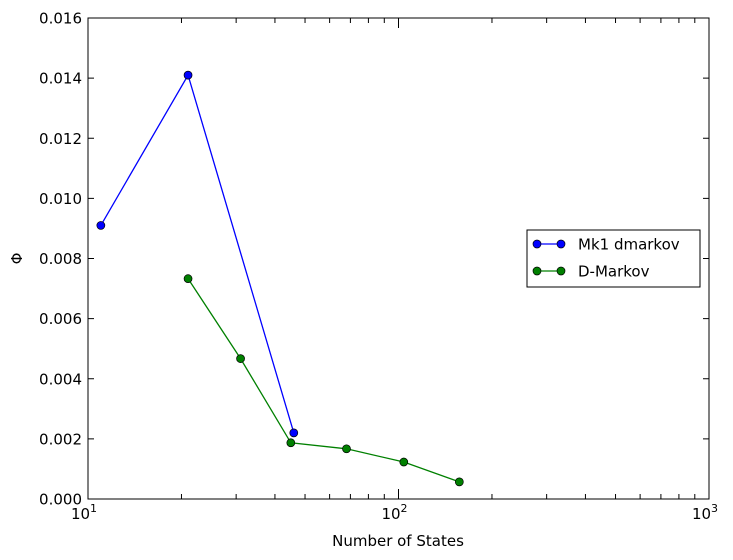  I want to click on legend-label-dmarkov: D-Markov, so click(614, 272).